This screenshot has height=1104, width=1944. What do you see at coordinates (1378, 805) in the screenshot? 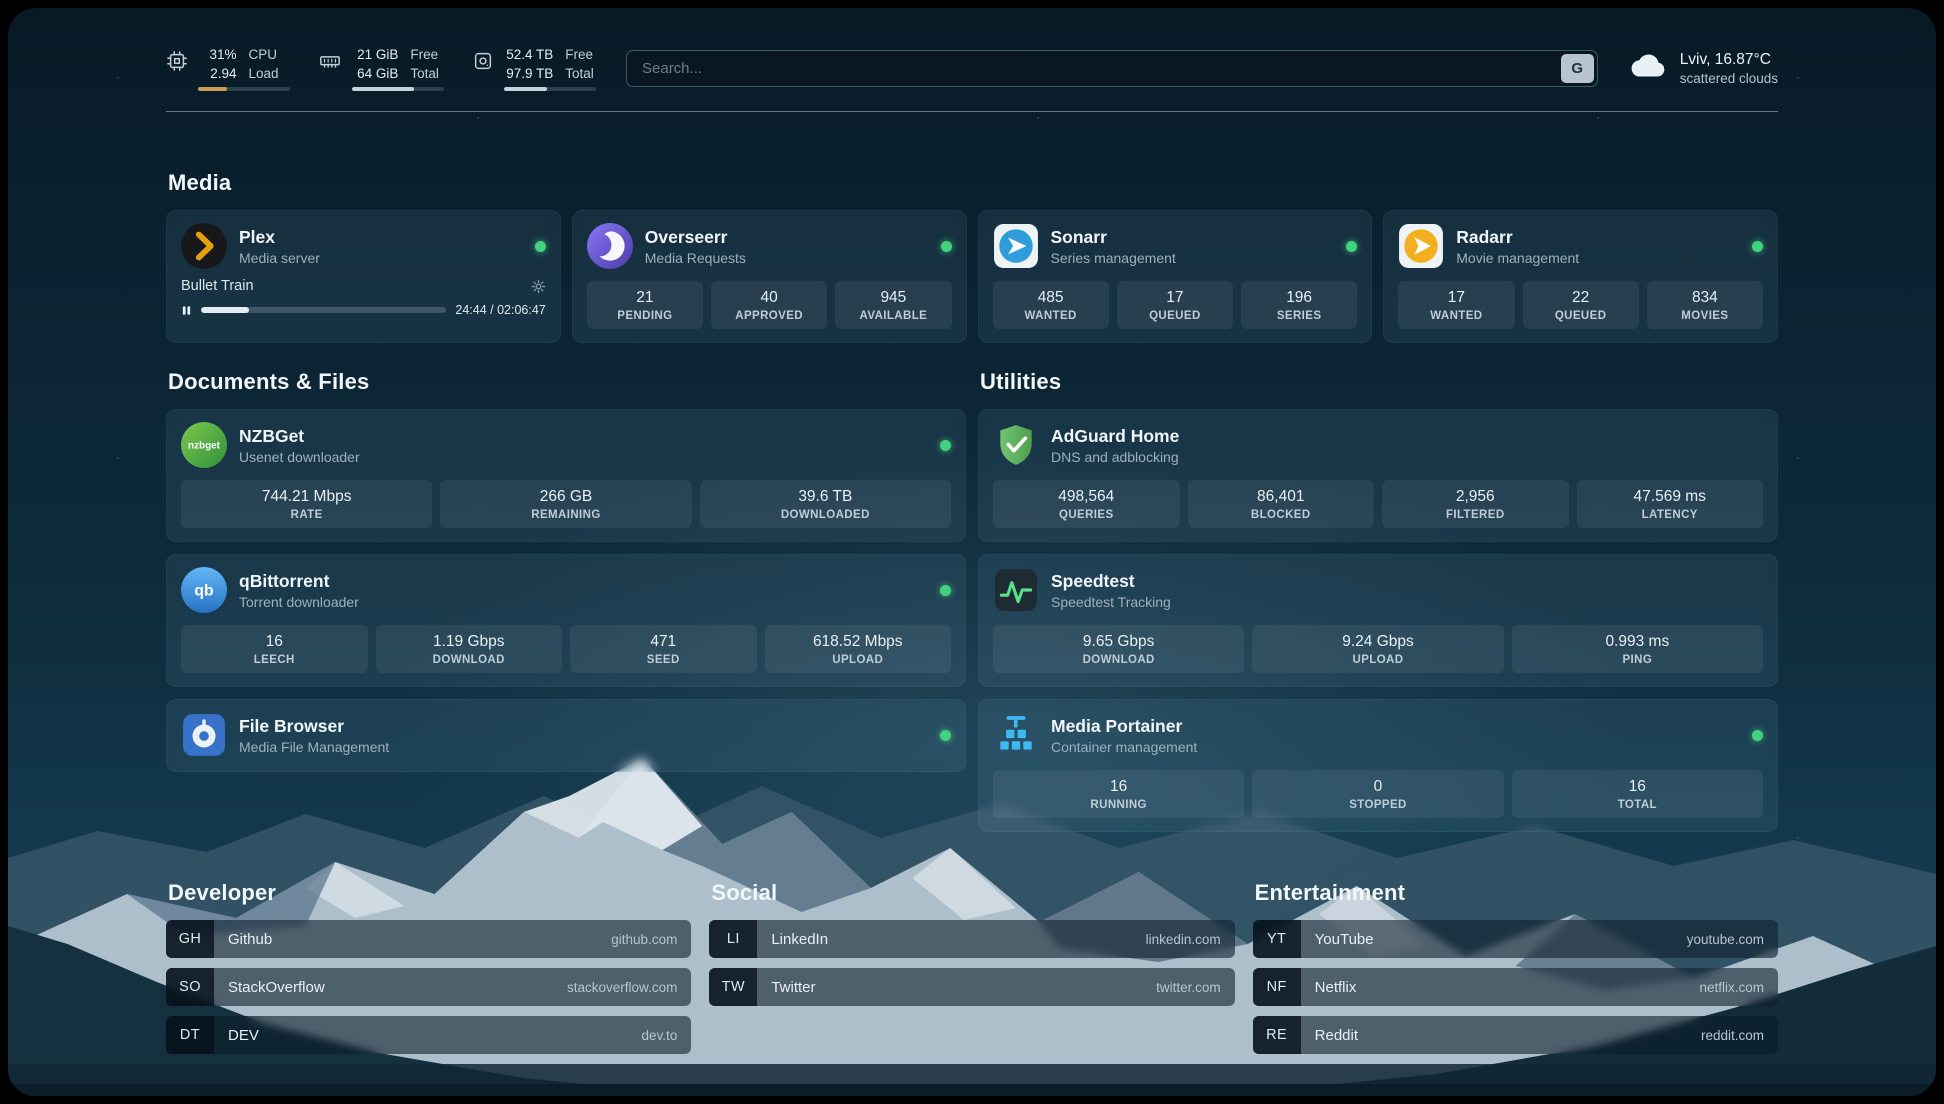
I see `stat-label: STOPPED` at bounding box center [1378, 805].